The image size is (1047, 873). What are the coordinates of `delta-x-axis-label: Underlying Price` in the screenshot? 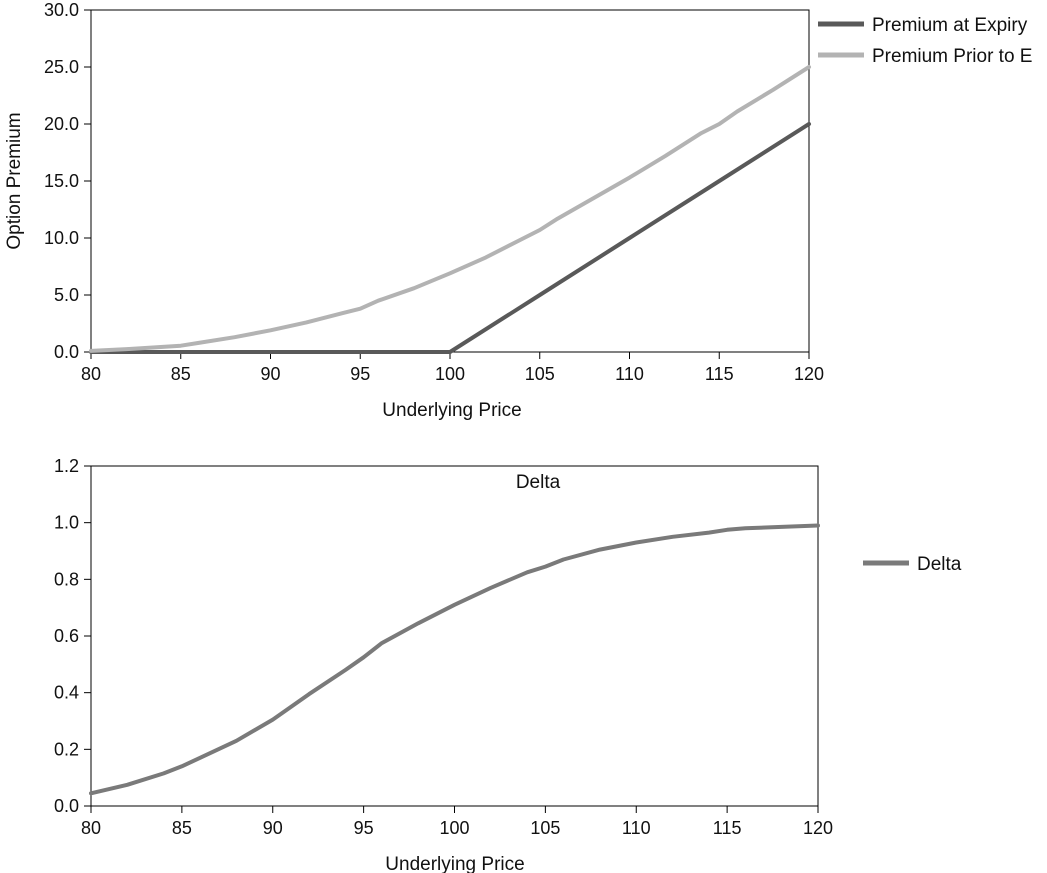 It's located at (454, 863).